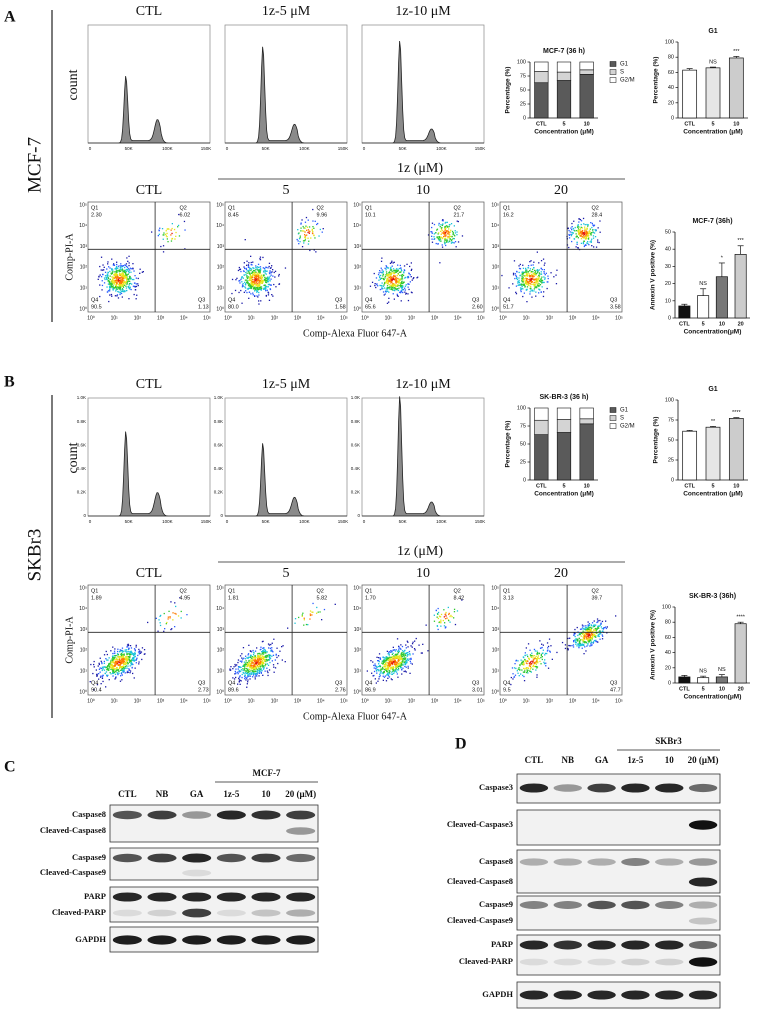 The height and width of the screenshot is (1014, 764). Describe the element at coordinates (84, 247) in the screenshot. I see `flow-y-tick-label: 10³` at that location.